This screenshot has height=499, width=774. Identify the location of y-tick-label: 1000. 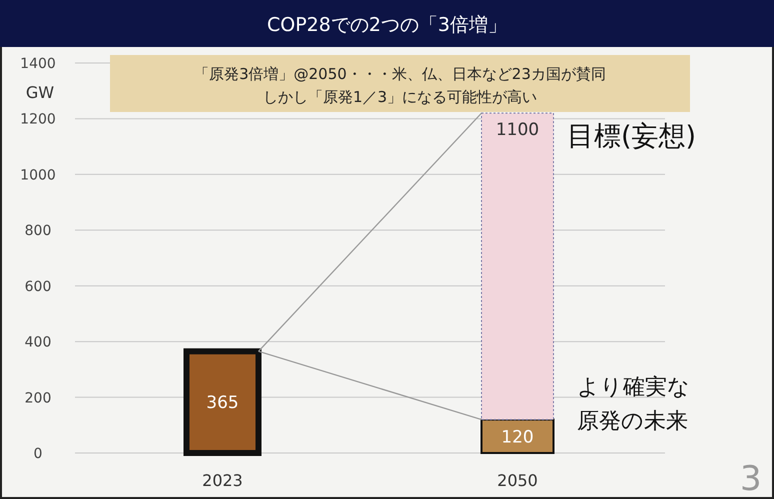
(38, 175).